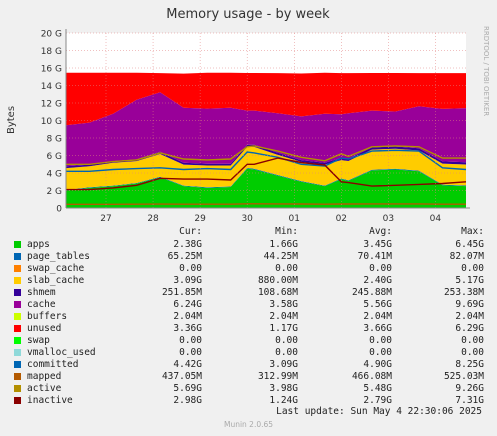 The image size is (497, 436). What do you see at coordinates (54, 175) in the screenshot?
I see `y-tick-label: 4 G` at bounding box center [54, 175].